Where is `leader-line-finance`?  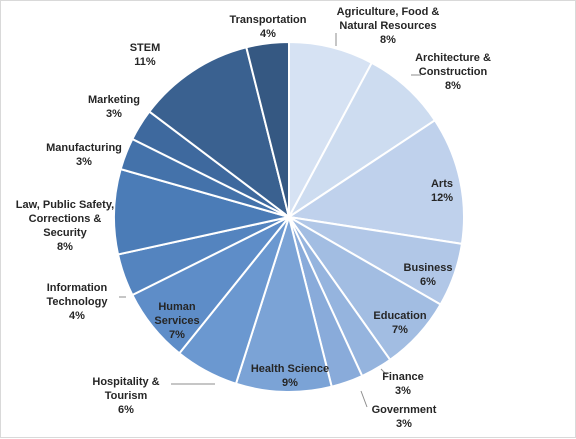 leader-line-finance is located at coordinates (384, 372).